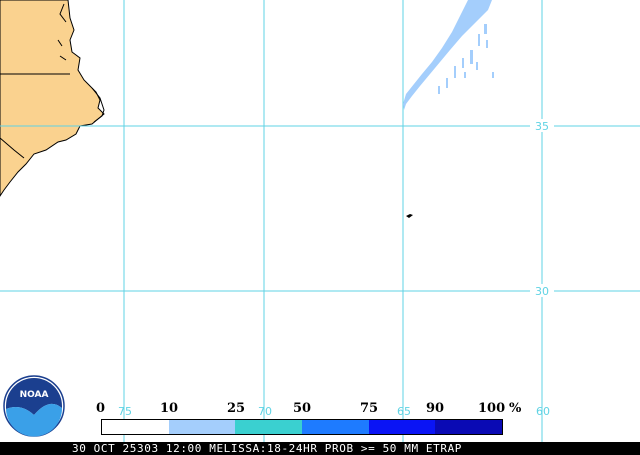  What do you see at coordinates (543, 411) in the screenshot?
I see `longitude-label: 60` at bounding box center [543, 411].